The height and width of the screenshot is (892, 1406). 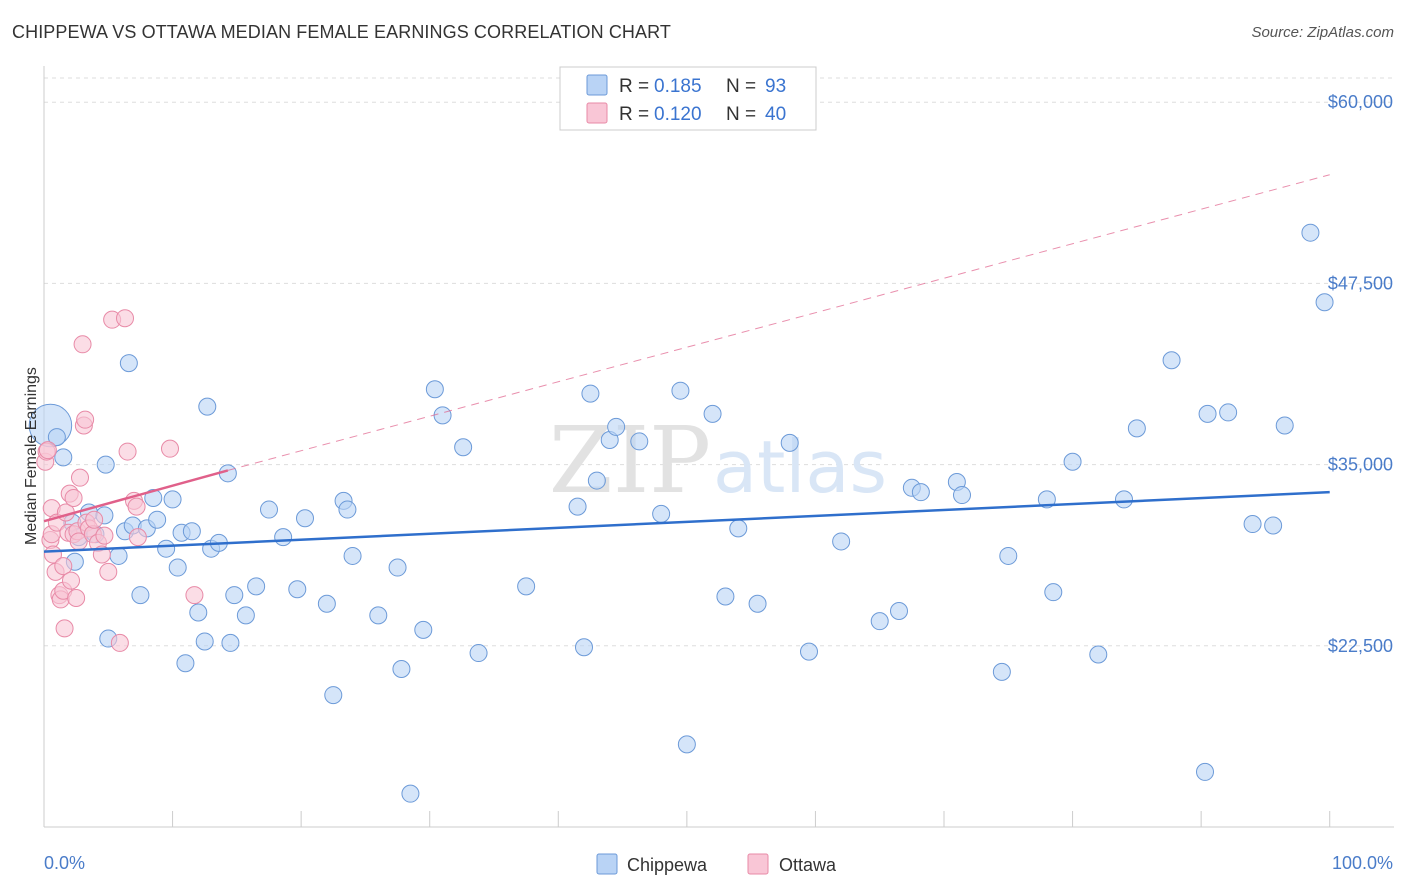 I want to click on legend-n-value-chippewa: 93, so click(x=775, y=86).